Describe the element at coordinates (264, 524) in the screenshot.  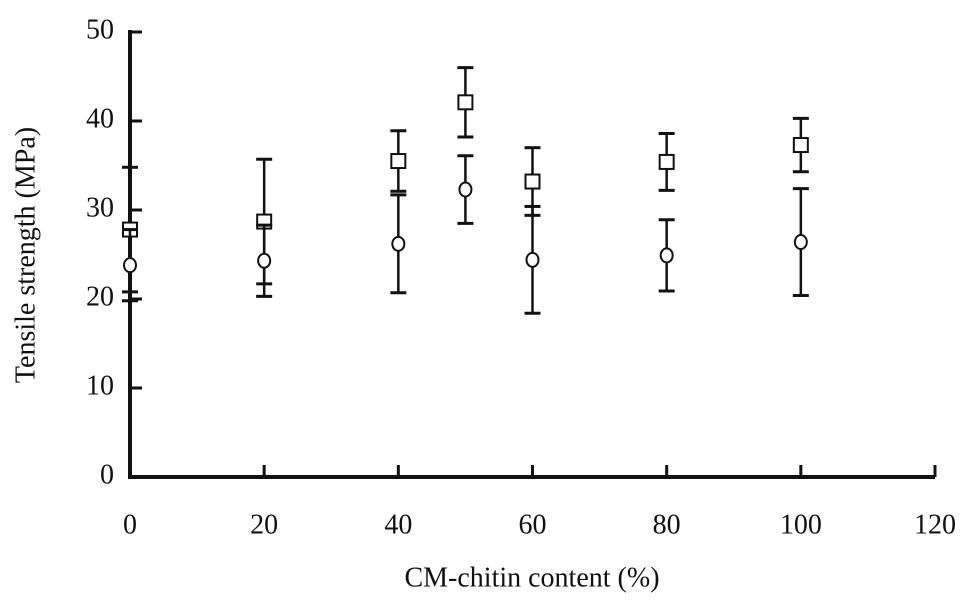
I see `x-tick-label: 20` at that location.